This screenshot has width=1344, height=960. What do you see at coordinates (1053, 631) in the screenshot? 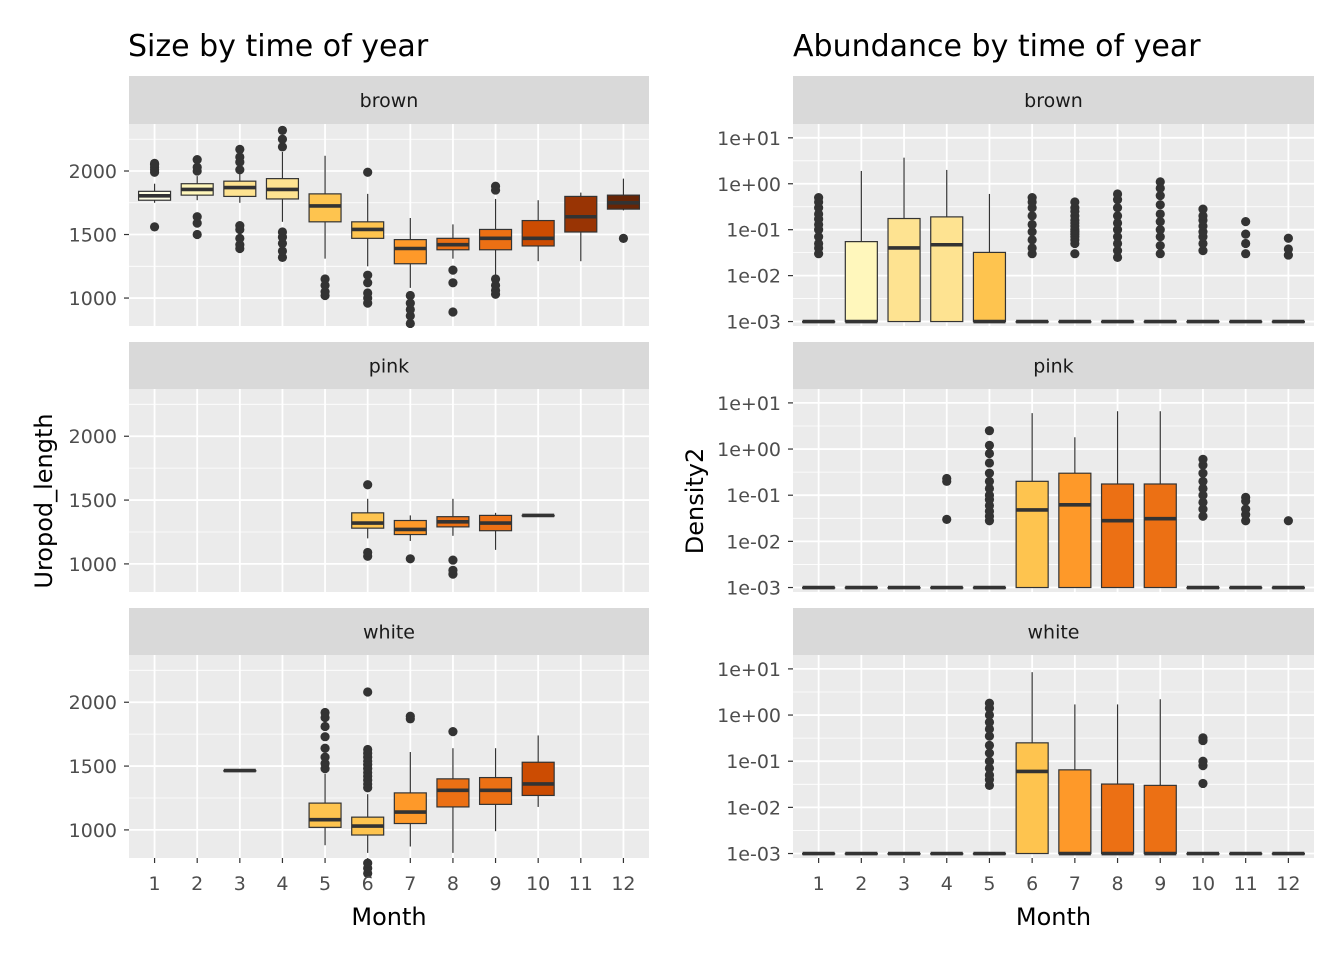
I see `facet-strip` at bounding box center [1053, 631].